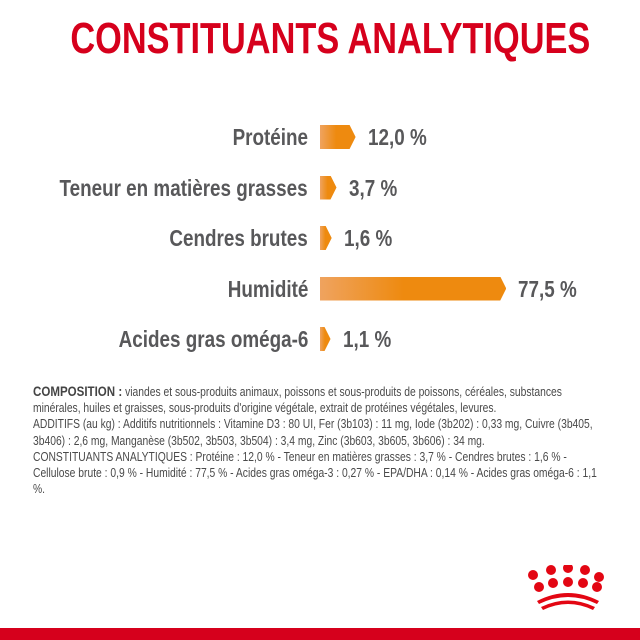 The width and height of the screenshot is (640, 640). I want to click on footer-band, so click(320, 634).